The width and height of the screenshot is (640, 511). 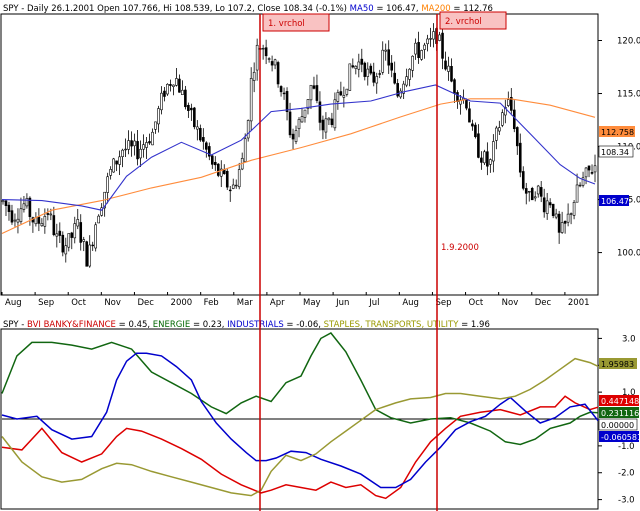 I want to click on x-tick-label: Sep, so click(x=46, y=303).